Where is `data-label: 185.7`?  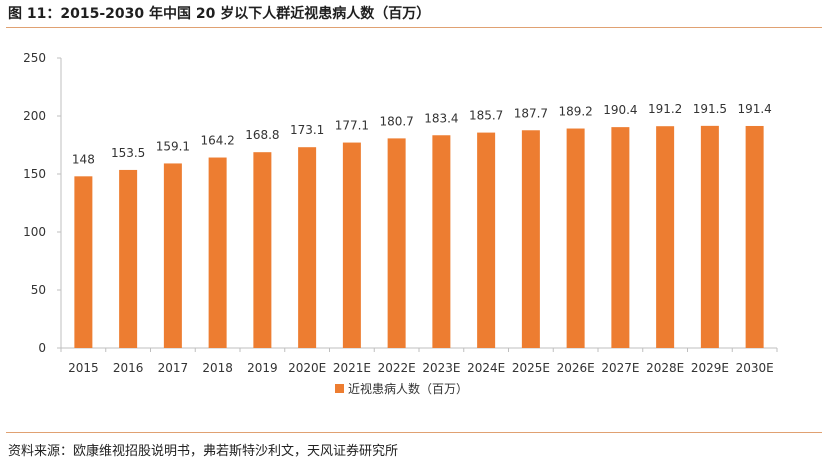 data-label: 185.7 is located at coordinates (486, 116).